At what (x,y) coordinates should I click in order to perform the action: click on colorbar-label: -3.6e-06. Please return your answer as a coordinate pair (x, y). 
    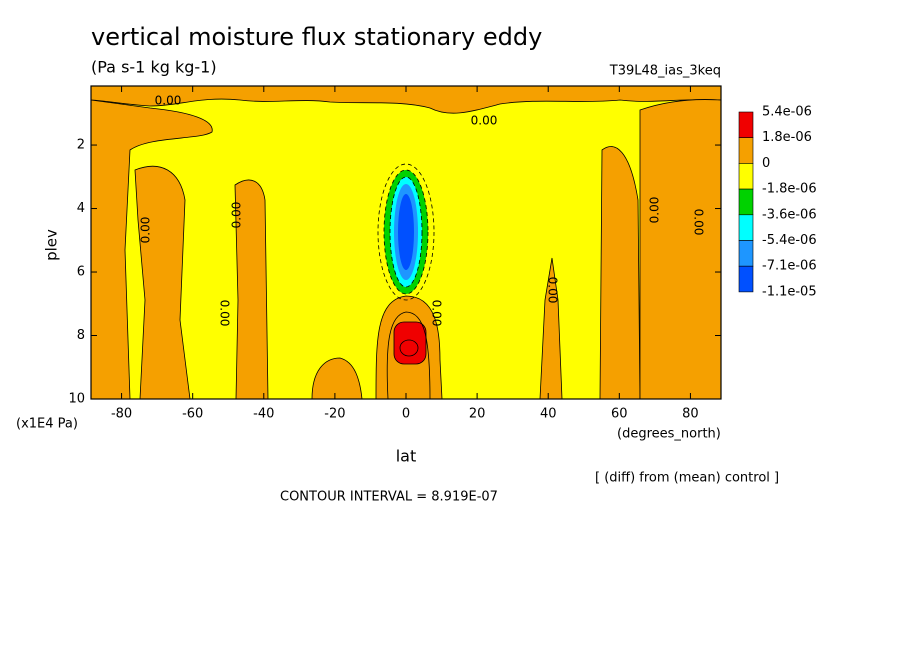
    Looking at the image, I should click on (789, 214).